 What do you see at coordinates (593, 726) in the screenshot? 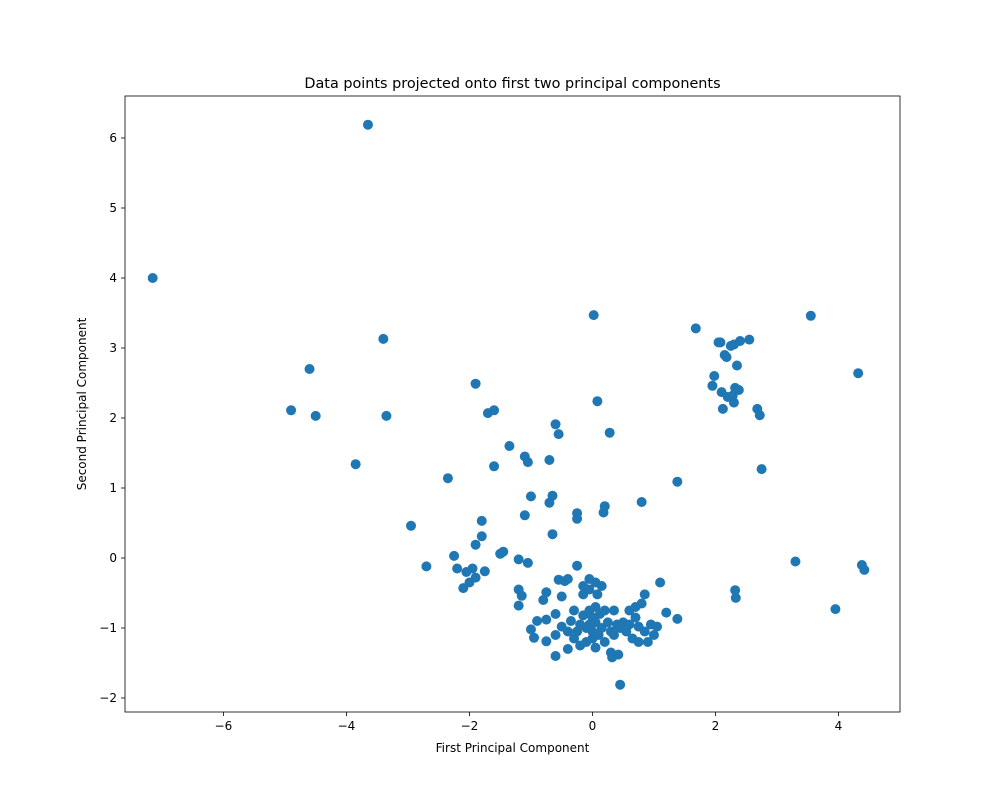
I see `x-tick-label: 0` at bounding box center [593, 726].